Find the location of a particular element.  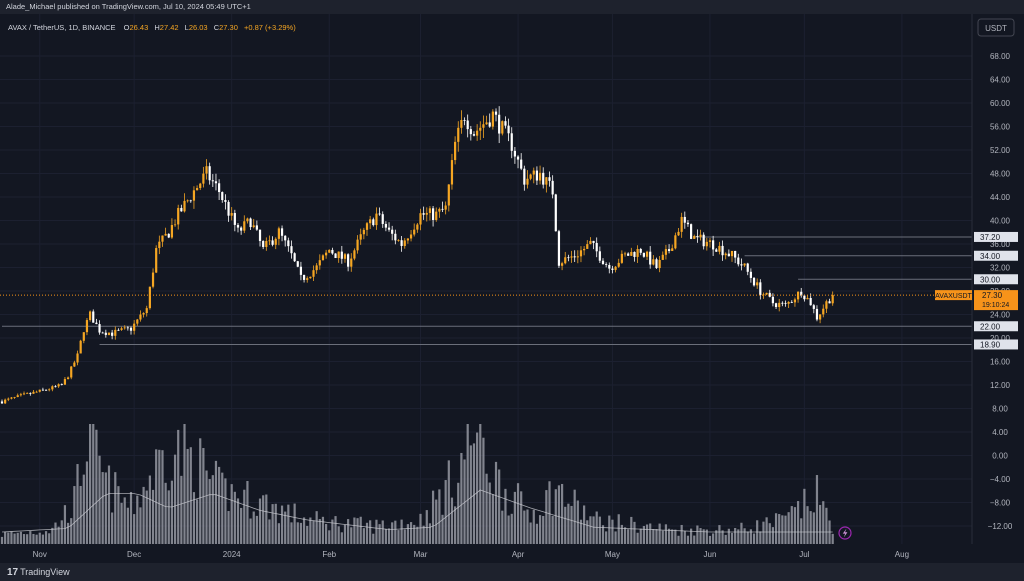

lightning-icon is located at coordinates (845, 533).